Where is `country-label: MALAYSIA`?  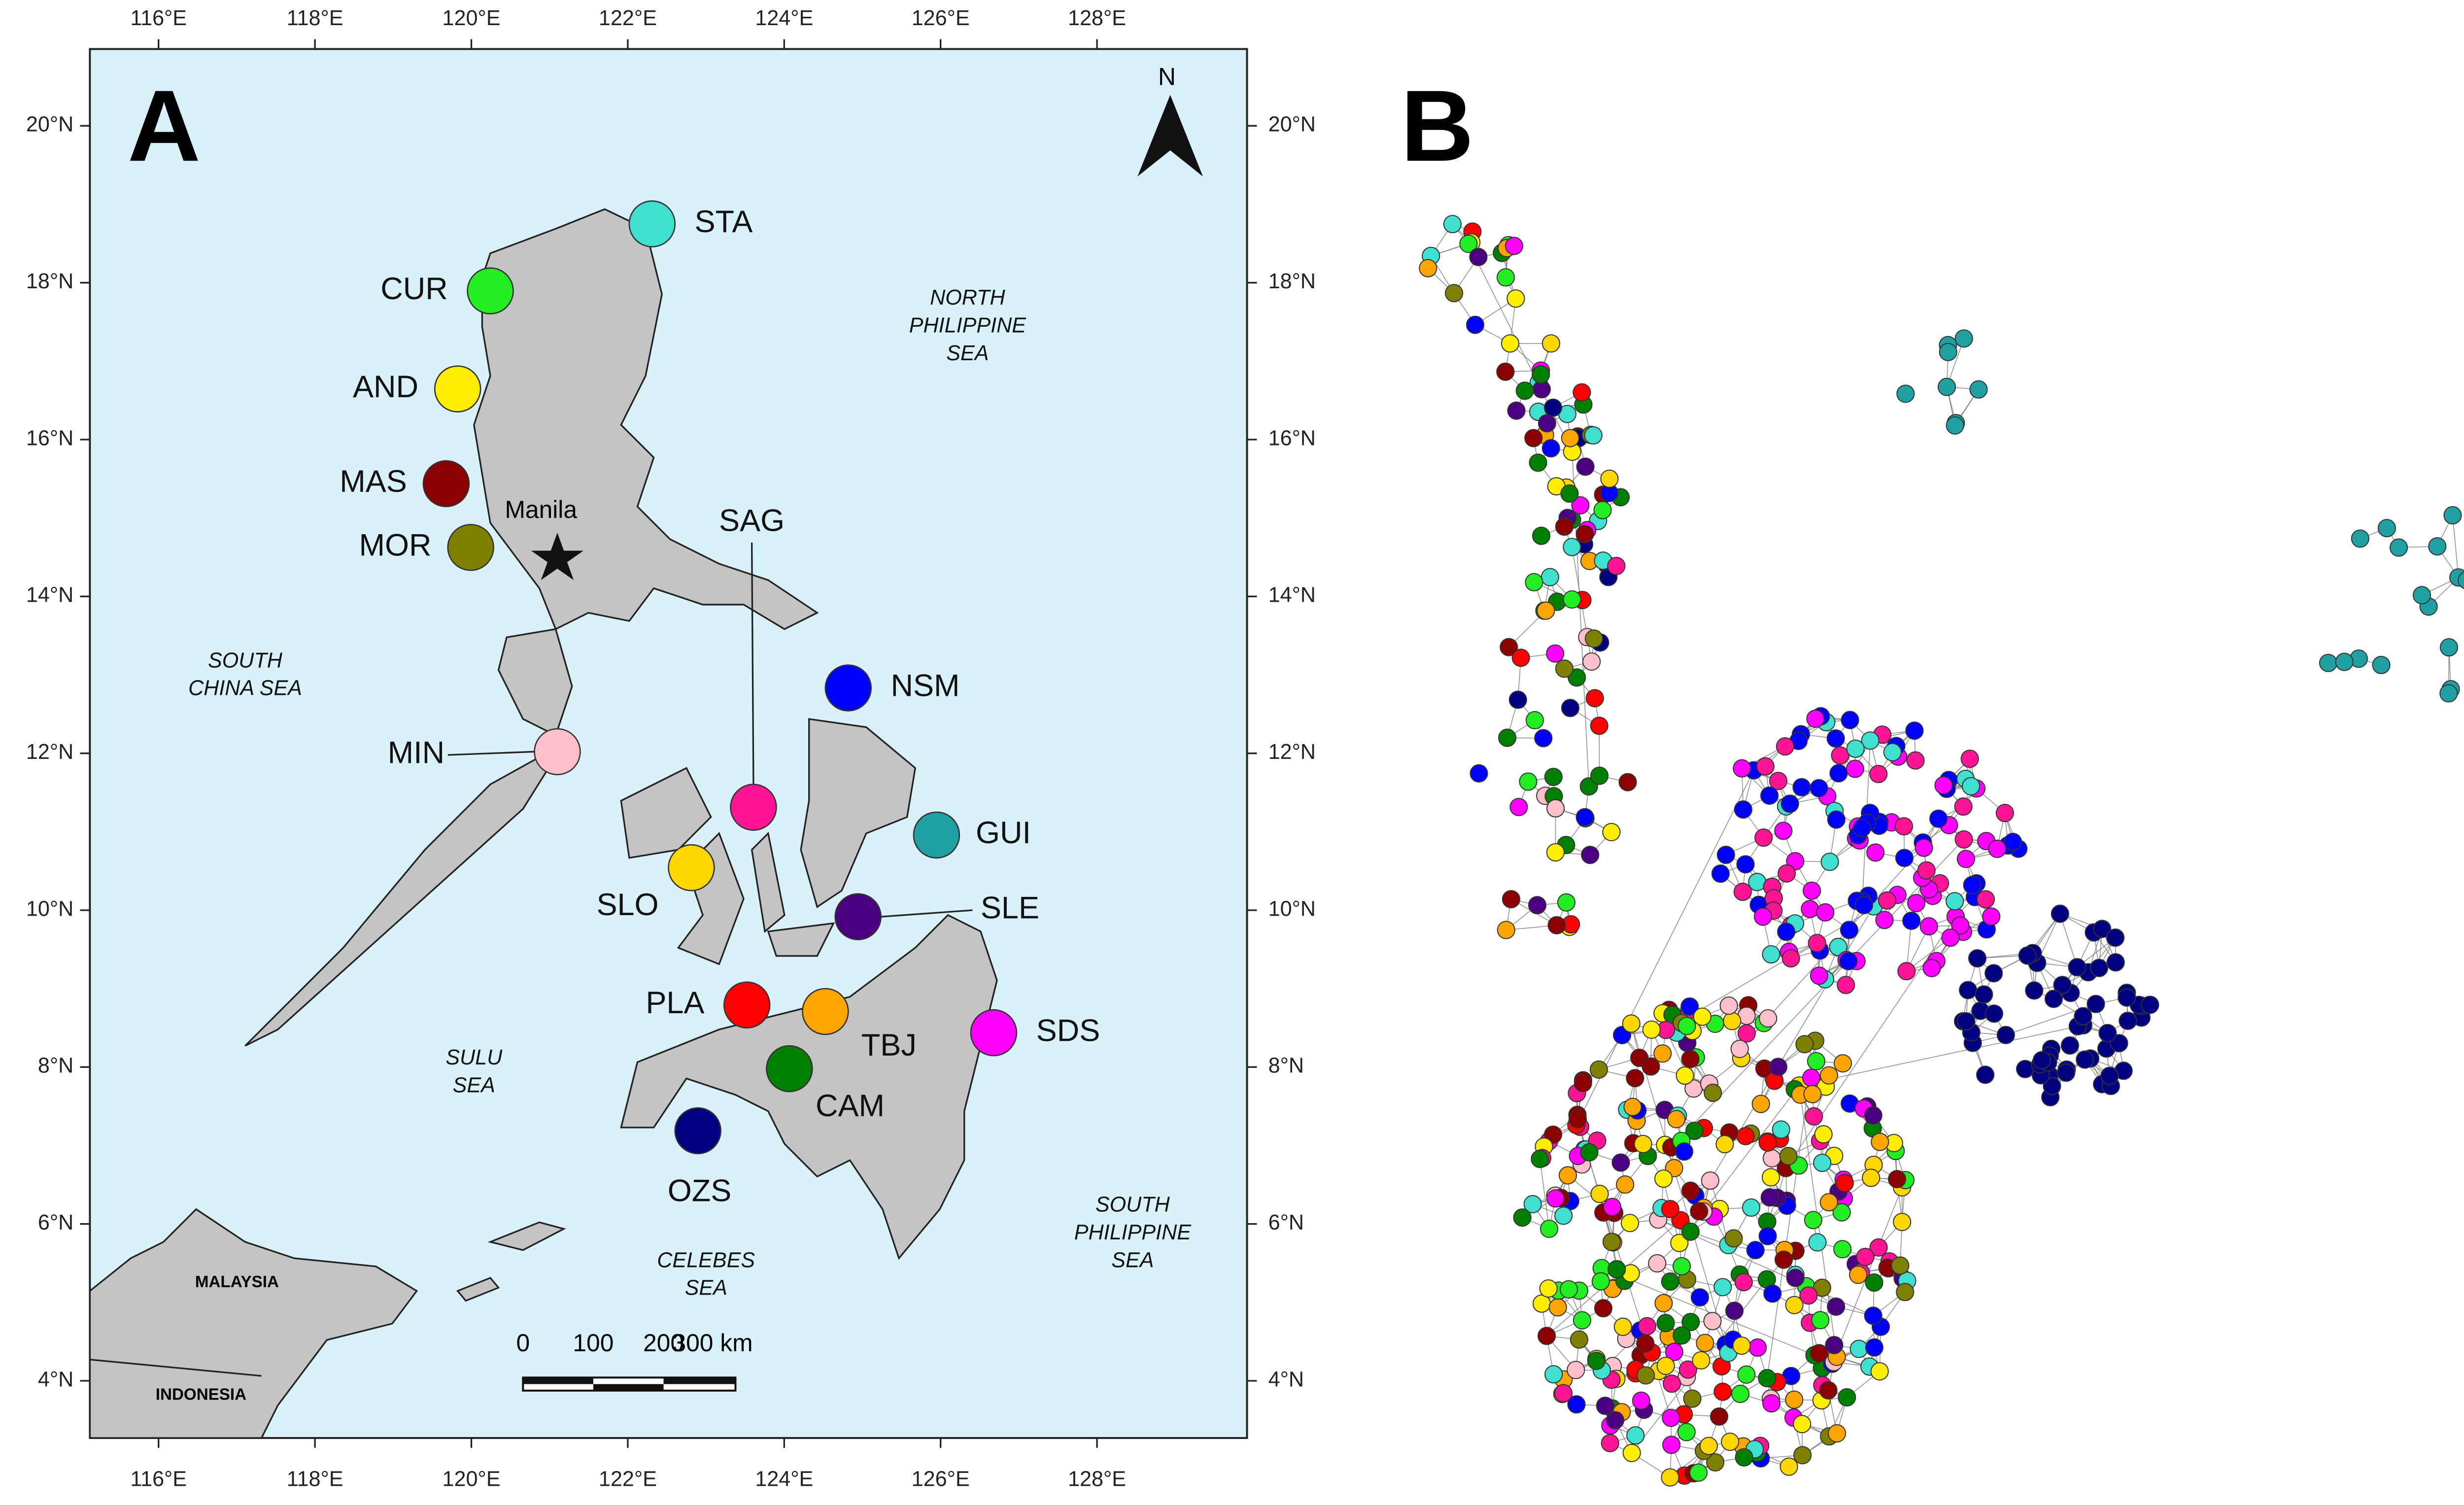 country-label: MALAYSIA is located at coordinates (237, 1282).